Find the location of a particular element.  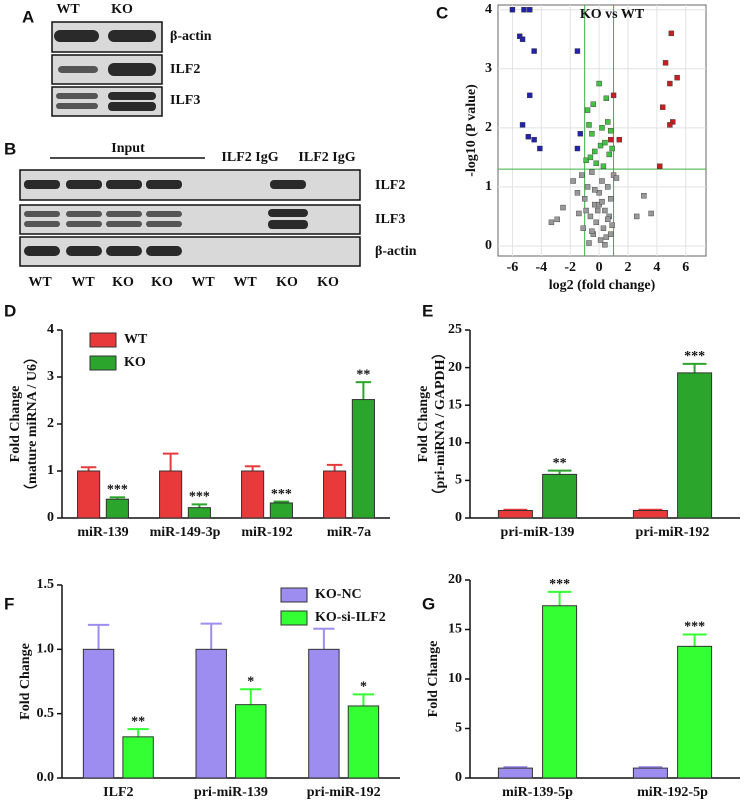

y-tick-label: 25 is located at coordinates (455, 329).